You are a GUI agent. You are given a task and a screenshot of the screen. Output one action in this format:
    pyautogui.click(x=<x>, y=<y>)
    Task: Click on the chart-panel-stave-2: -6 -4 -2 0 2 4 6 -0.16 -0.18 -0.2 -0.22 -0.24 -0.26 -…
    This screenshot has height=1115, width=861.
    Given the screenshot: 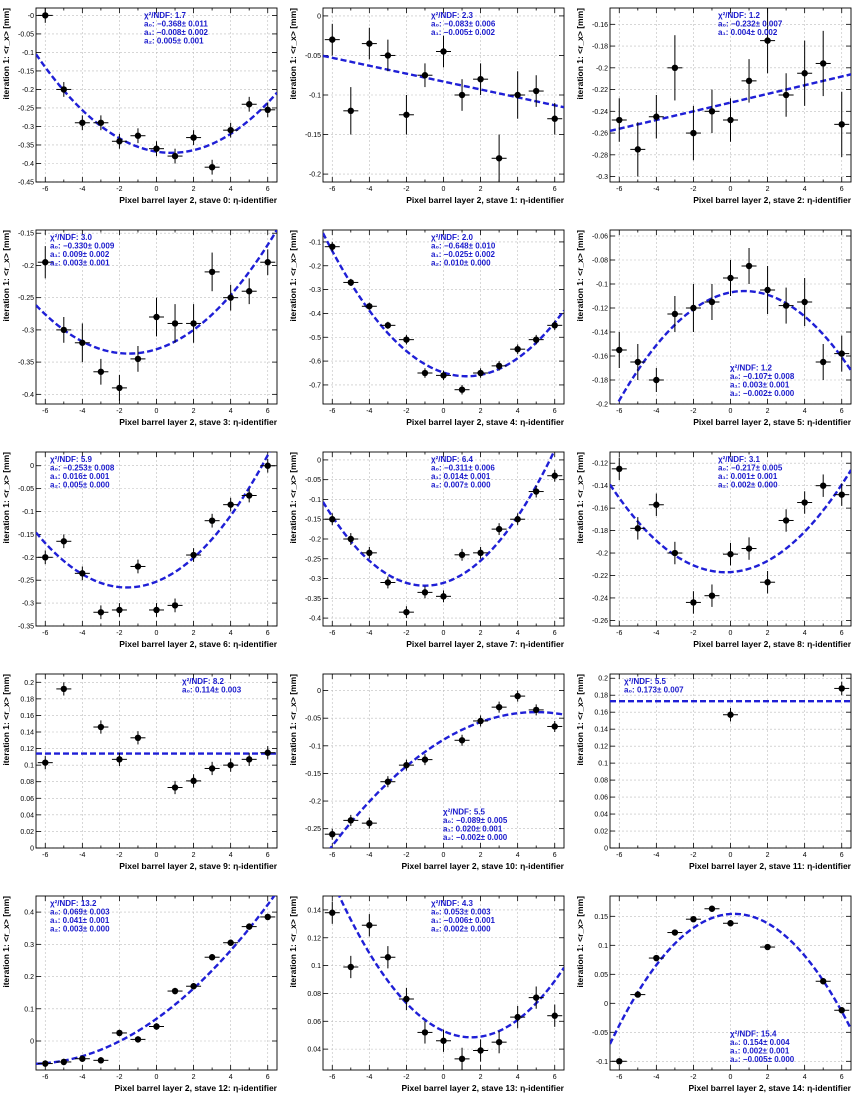 What is the action you would take?
    pyautogui.click(x=717, y=111)
    